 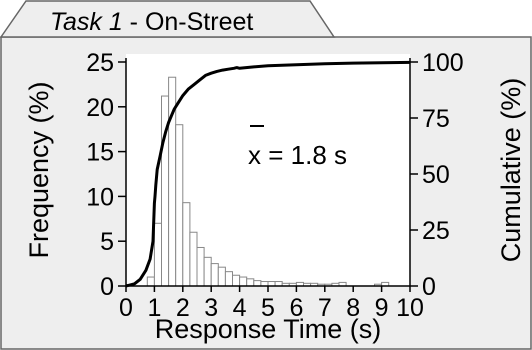 I want to click on x-tick-label: 3, so click(x=211, y=308).